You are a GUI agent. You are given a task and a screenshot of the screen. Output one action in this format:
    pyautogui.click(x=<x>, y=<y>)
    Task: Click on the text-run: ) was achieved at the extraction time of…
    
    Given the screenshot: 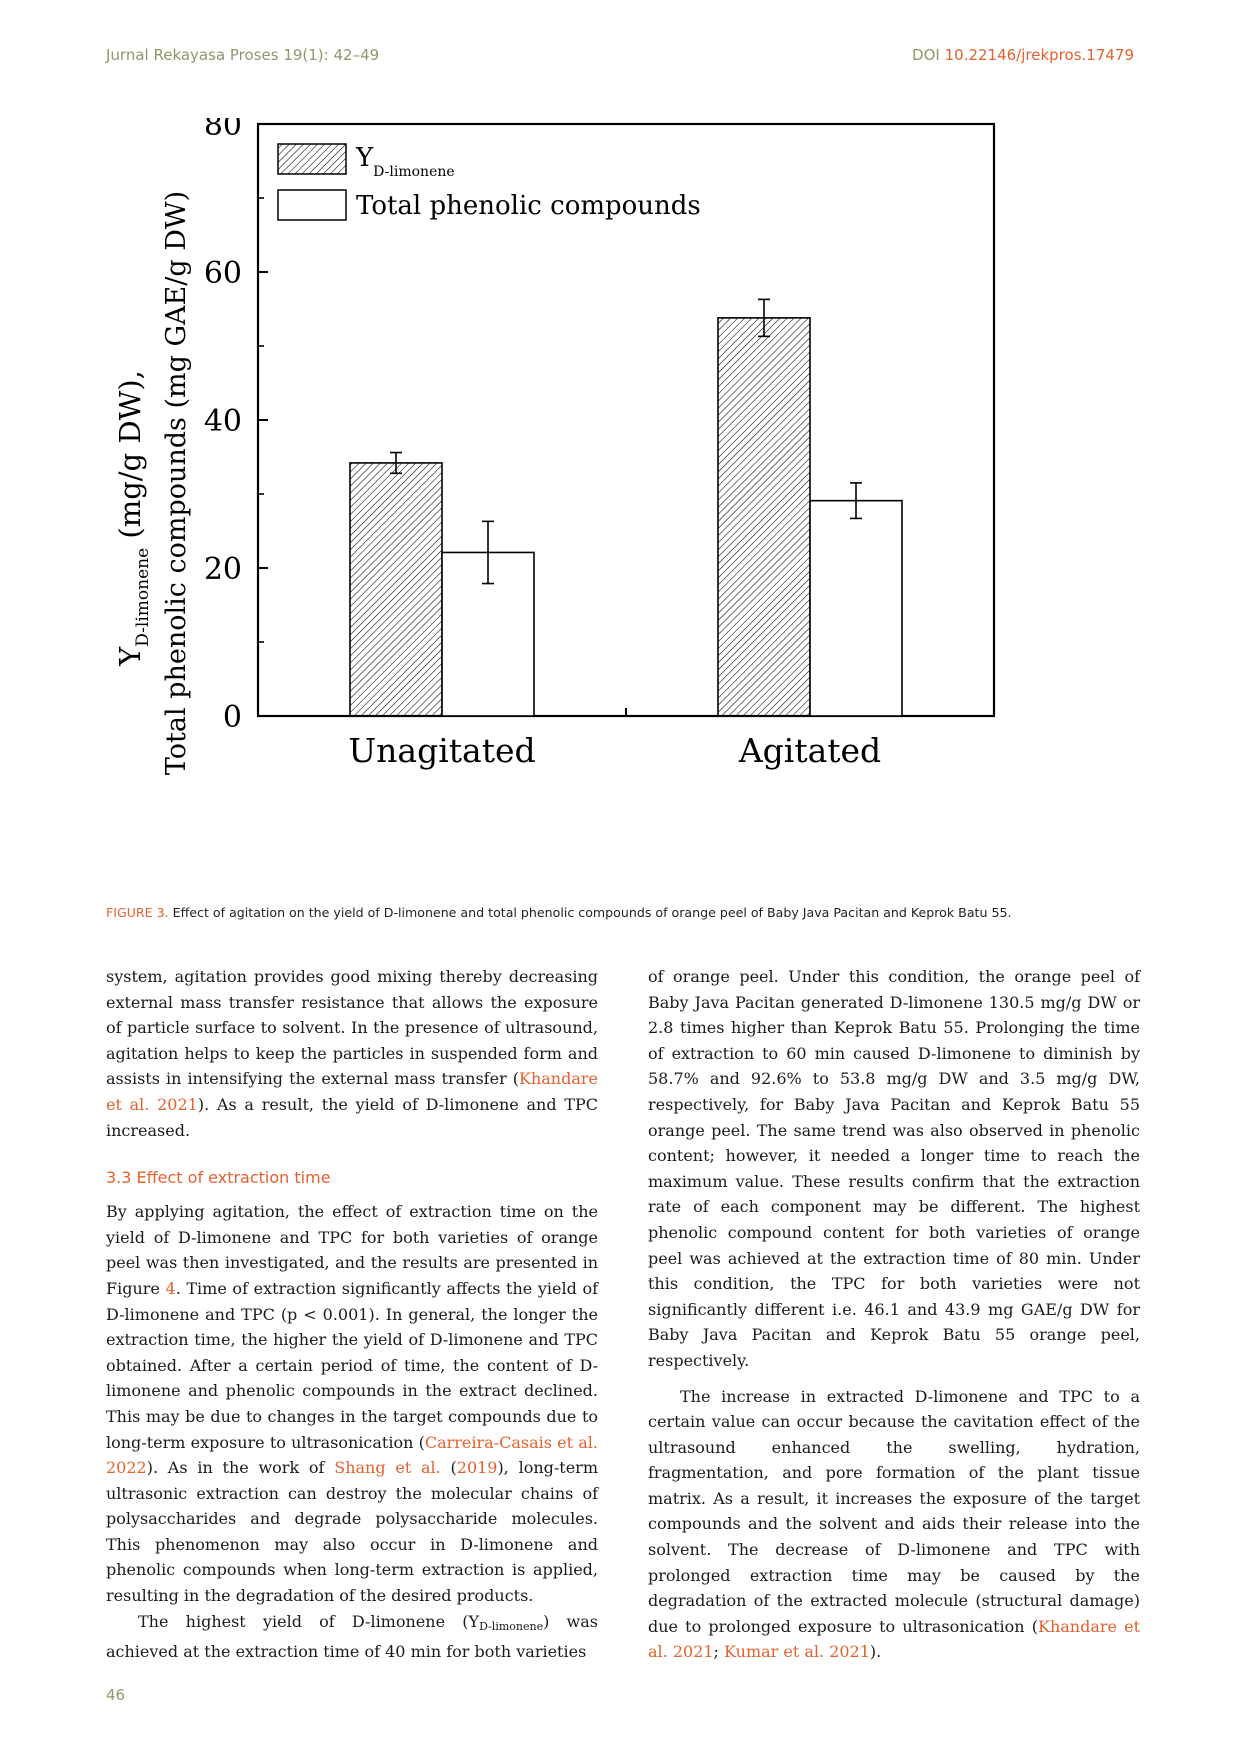 What is the action you would take?
    pyautogui.click(x=352, y=1636)
    